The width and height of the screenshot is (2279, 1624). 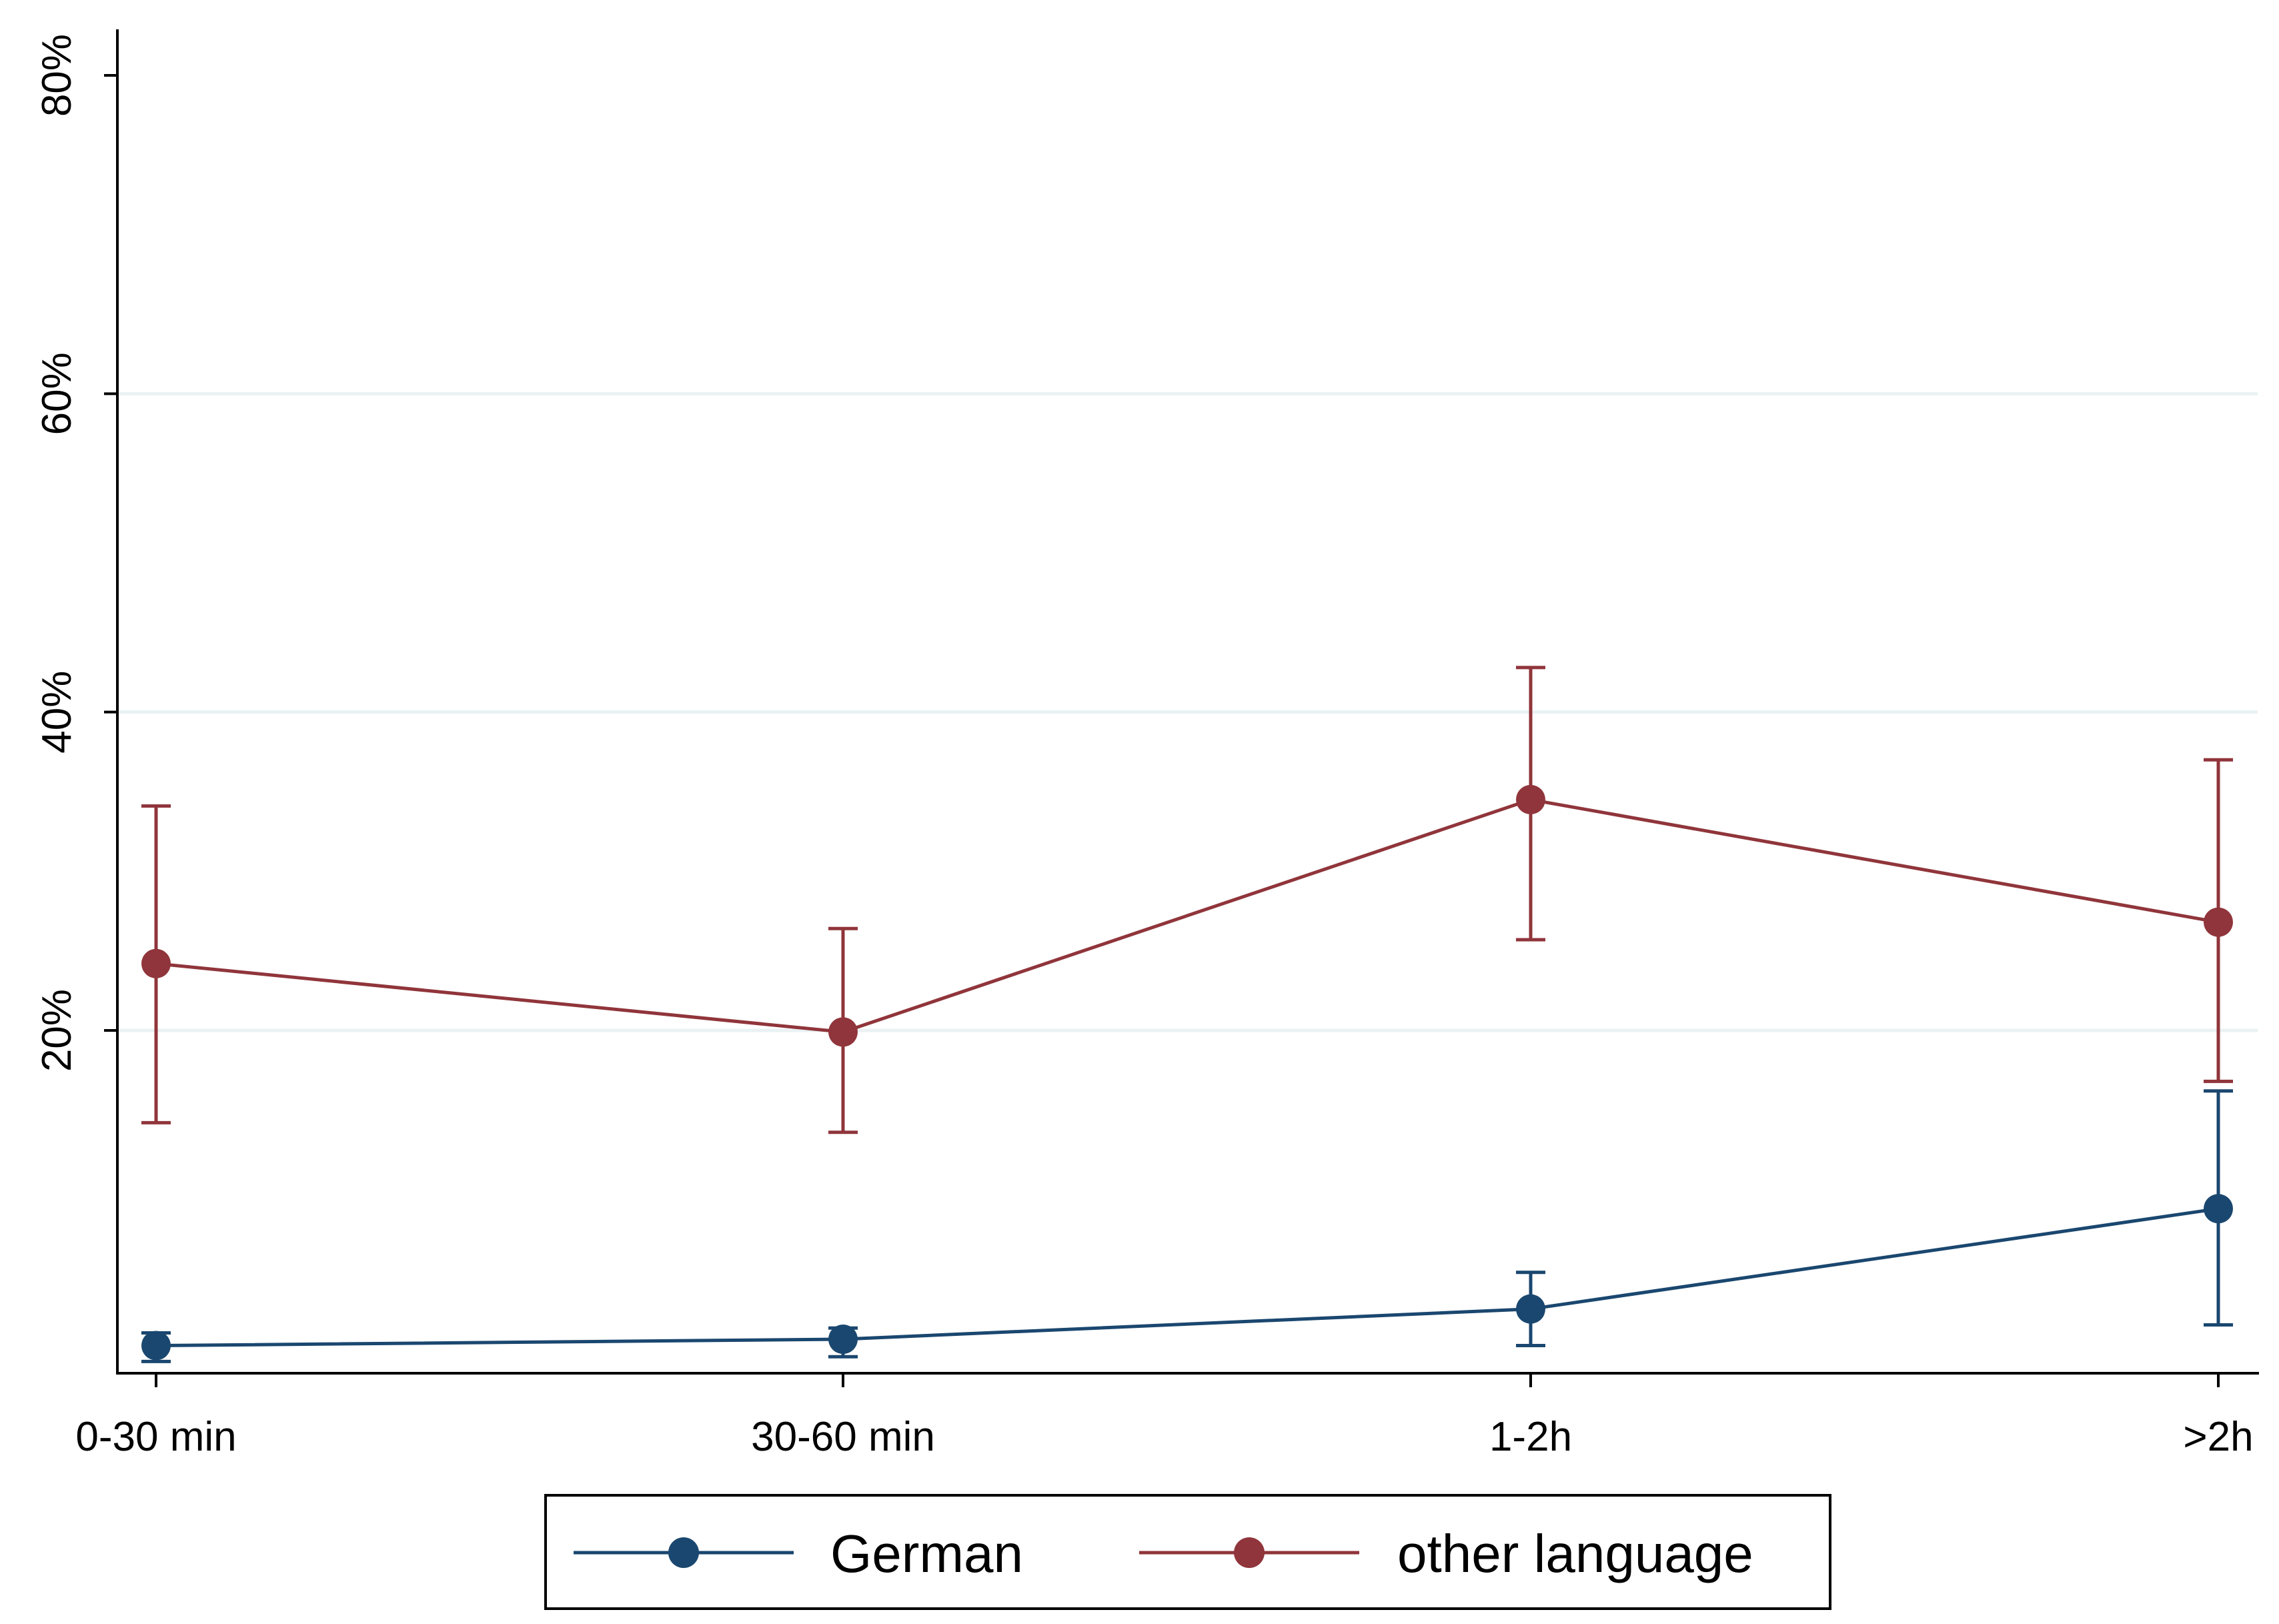 What do you see at coordinates (799, 1553) in the screenshot?
I see `legend-item-german: German` at bounding box center [799, 1553].